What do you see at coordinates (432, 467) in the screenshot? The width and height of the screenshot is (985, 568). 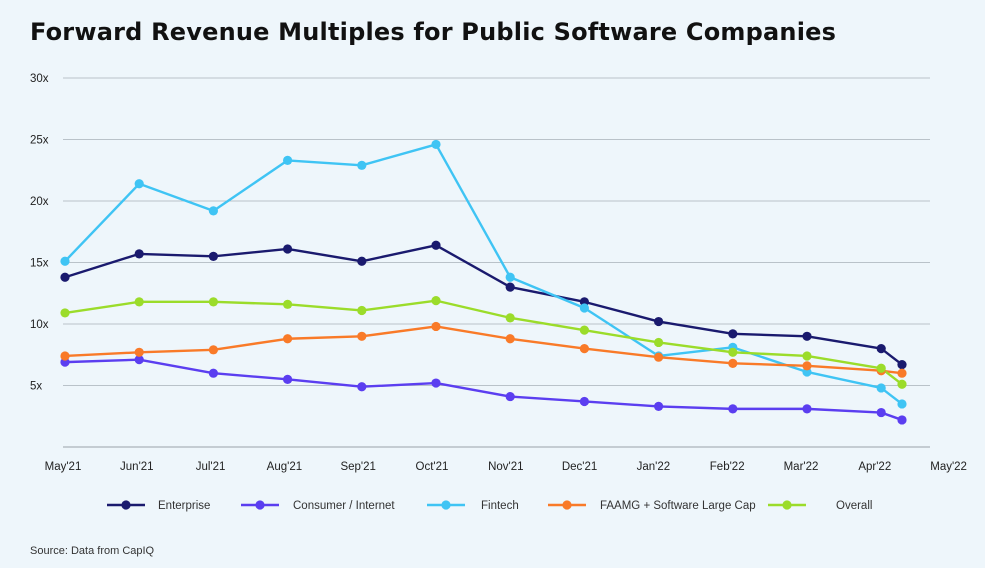 I see `x-tick-label: Oct'21` at bounding box center [432, 467].